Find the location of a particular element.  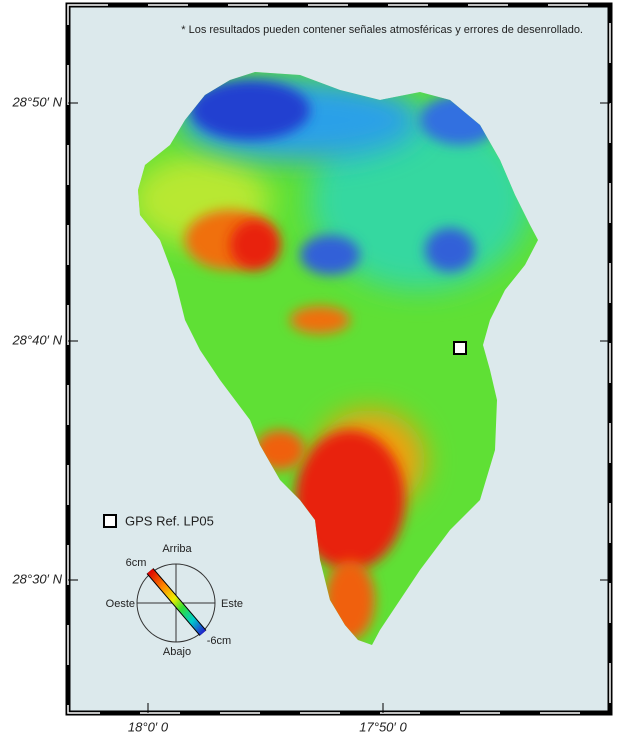

lon-label: 17°50′ 0 is located at coordinates (383, 726).